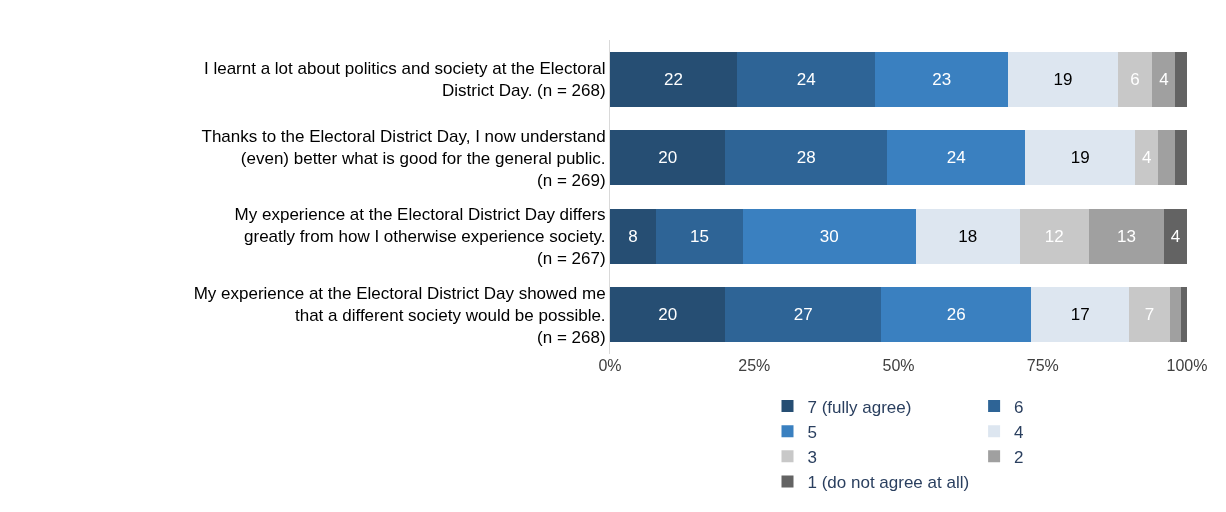 This screenshot has height=512, width=1226. I want to click on data-label: 18, so click(968, 236).